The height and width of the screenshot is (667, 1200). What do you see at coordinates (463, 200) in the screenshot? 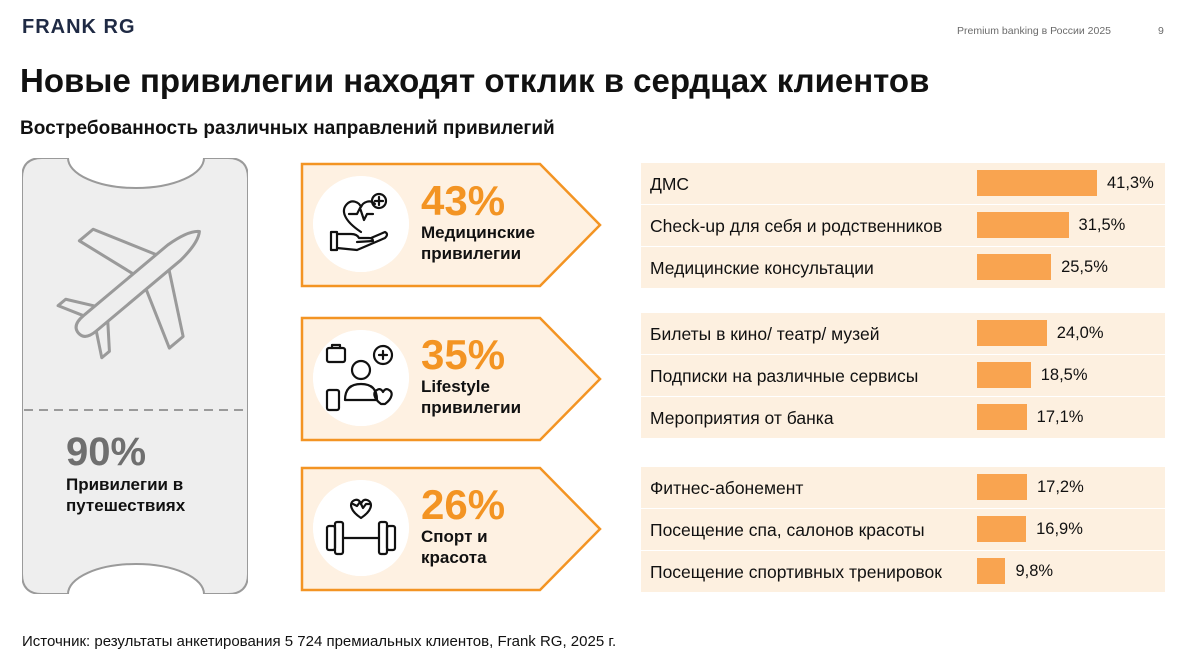
I see `category-percent-medical: 43%` at bounding box center [463, 200].